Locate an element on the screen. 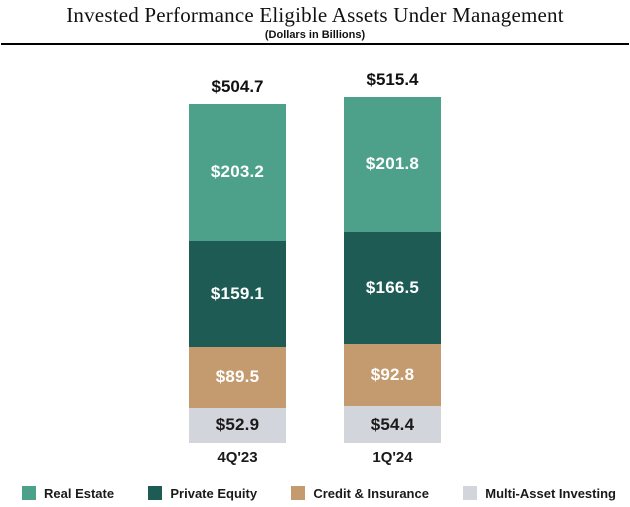  legend-item-credit-insurance: Credit & Insurance is located at coordinates (360, 493).